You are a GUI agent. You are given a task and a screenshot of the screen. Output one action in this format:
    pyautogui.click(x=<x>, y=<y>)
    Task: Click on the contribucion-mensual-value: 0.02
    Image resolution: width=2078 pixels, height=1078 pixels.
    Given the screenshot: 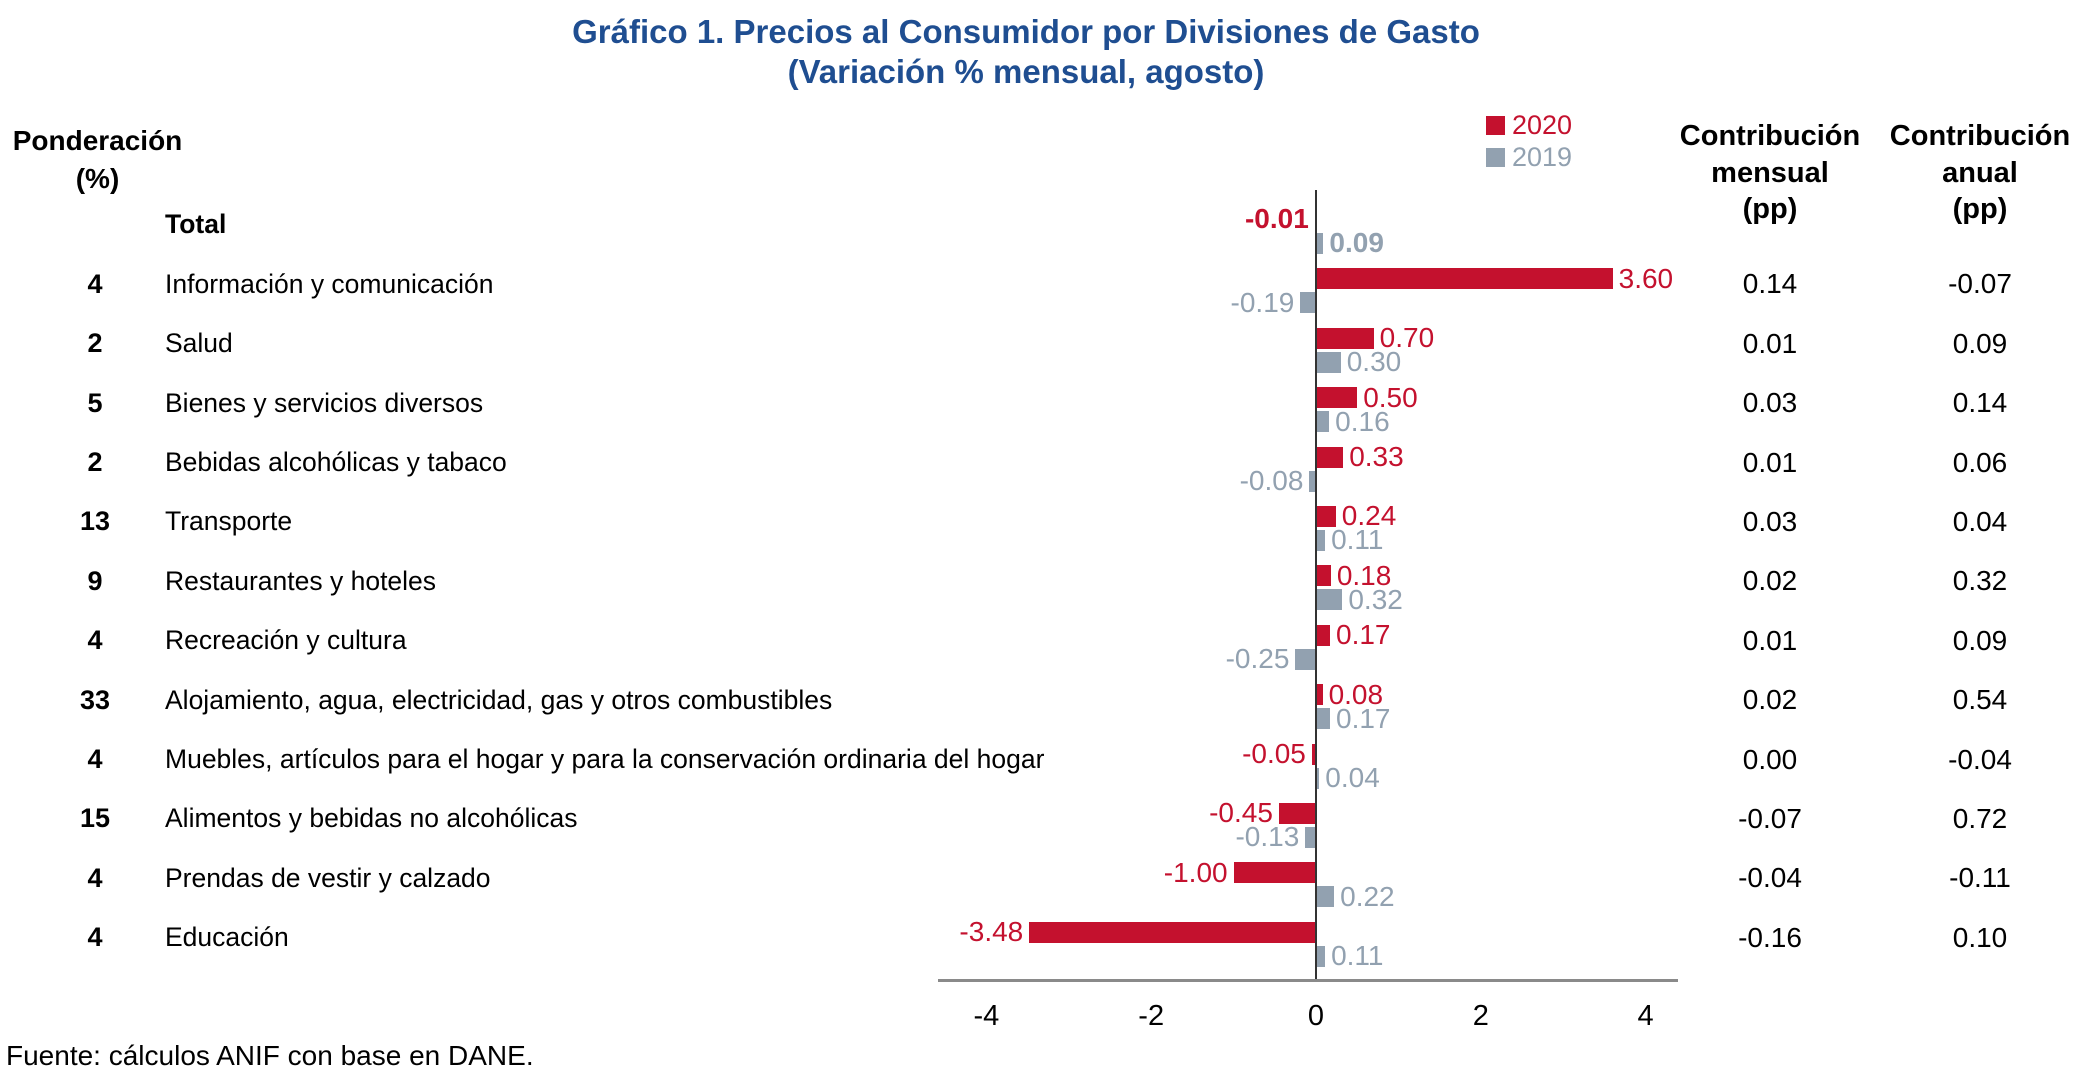 What is the action you would take?
    pyautogui.click(x=1770, y=700)
    